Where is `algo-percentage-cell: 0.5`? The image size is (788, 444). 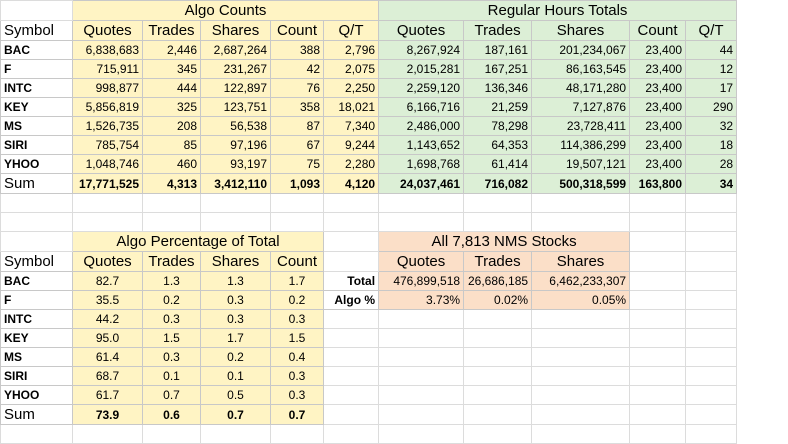
algo-percentage-cell: 0.5 is located at coordinates (235, 395).